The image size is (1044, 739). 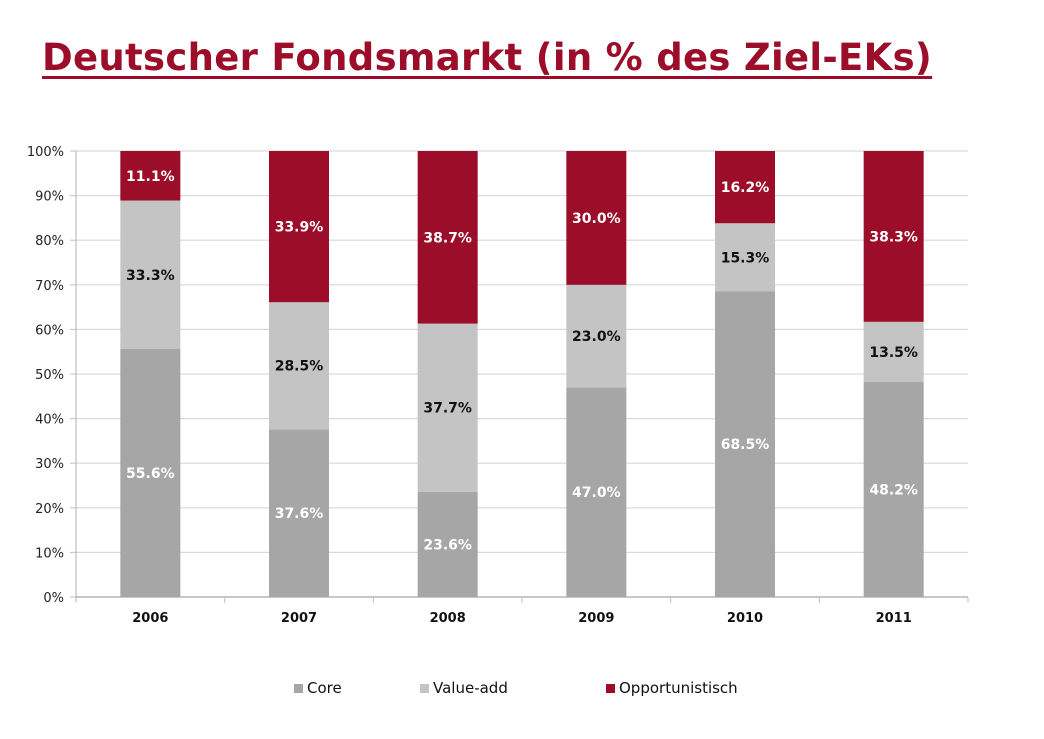 What do you see at coordinates (299, 618) in the screenshot?
I see `x-tick-label: 2007` at bounding box center [299, 618].